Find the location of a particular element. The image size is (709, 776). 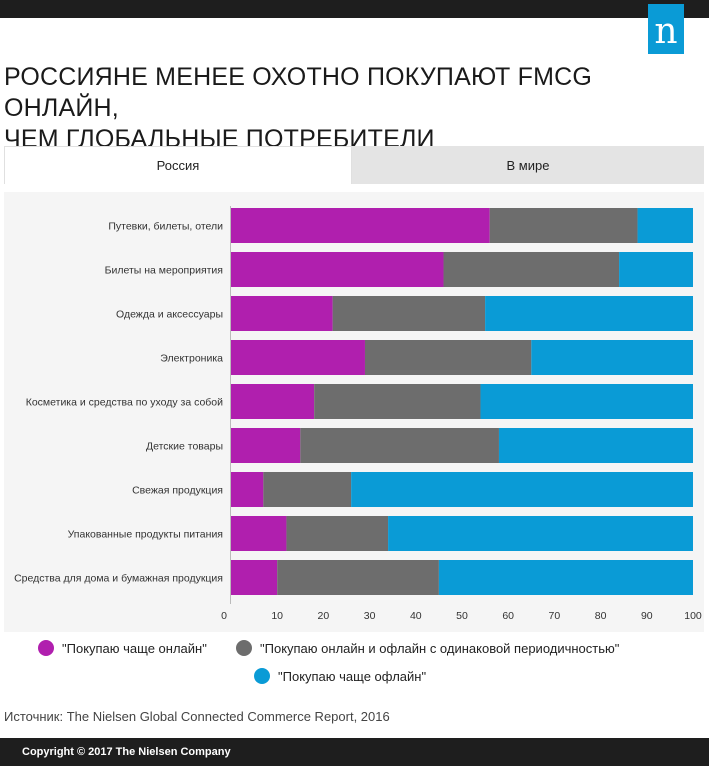

category-label: Электроника is located at coordinates (191, 359).